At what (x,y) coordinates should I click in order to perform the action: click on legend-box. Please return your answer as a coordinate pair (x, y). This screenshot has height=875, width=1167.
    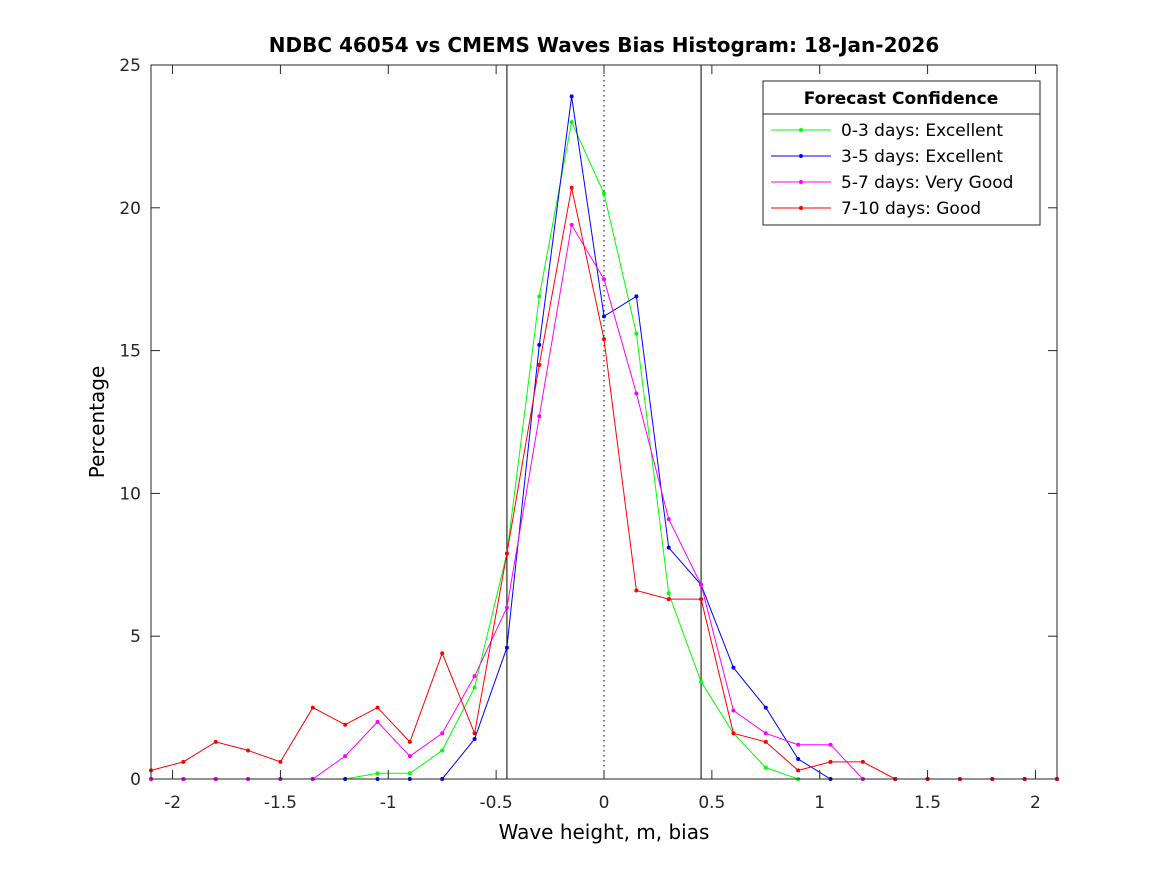
    Looking at the image, I should click on (901, 153).